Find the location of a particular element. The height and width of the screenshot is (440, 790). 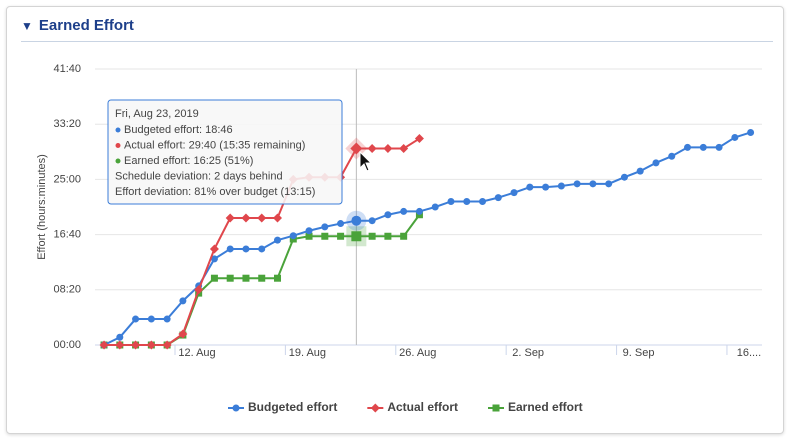

y-tick-label: 33:20 is located at coordinates (67, 124).